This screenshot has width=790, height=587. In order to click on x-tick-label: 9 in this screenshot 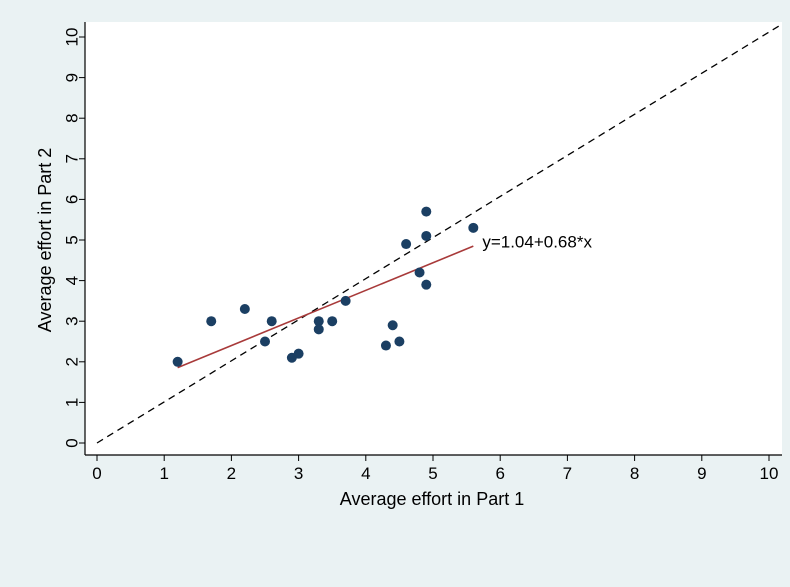, I will do `click(701, 473)`.